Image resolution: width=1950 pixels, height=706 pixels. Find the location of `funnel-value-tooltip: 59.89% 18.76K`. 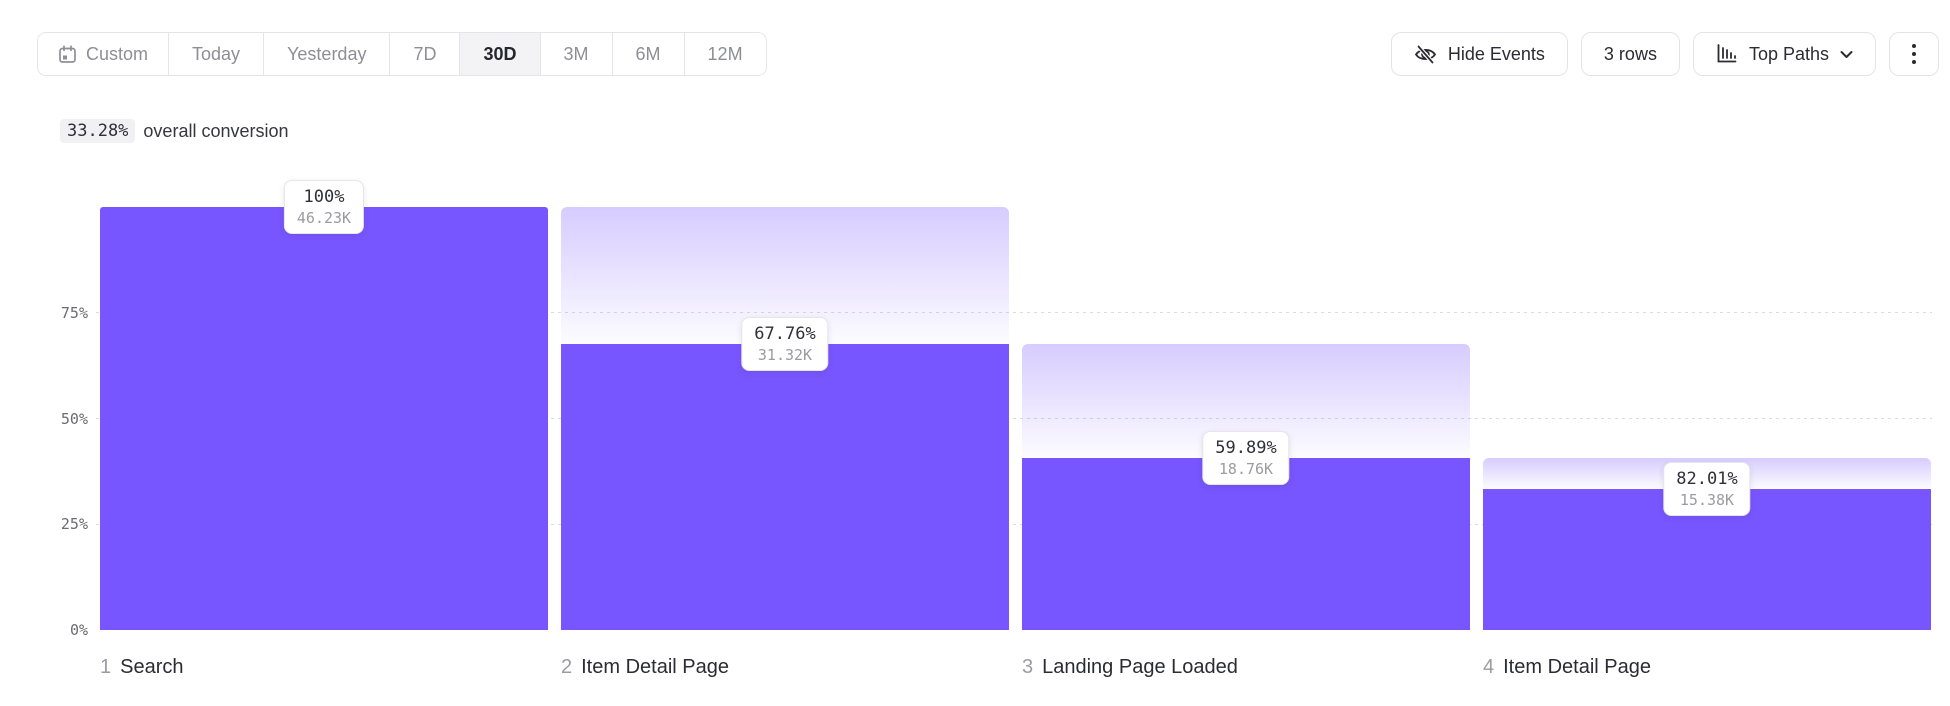

funnel-value-tooltip: 59.89% 18.76K is located at coordinates (1246, 458).